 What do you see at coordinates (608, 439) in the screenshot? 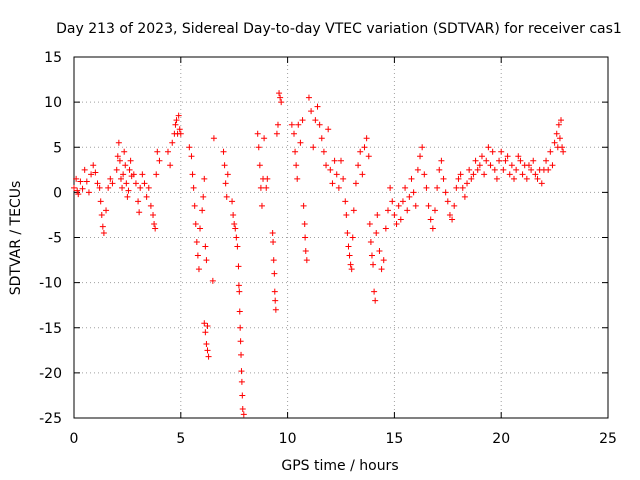
I see `x-tick-label: 25` at bounding box center [608, 439].